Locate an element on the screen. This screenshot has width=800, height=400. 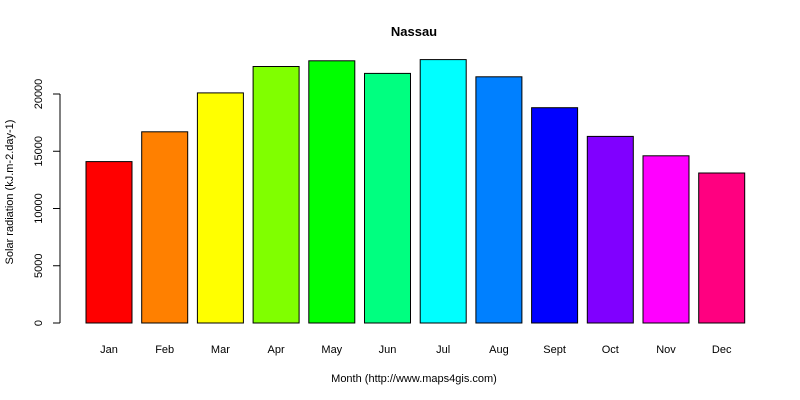
x-tick-label: Dec is located at coordinates (722, 350).